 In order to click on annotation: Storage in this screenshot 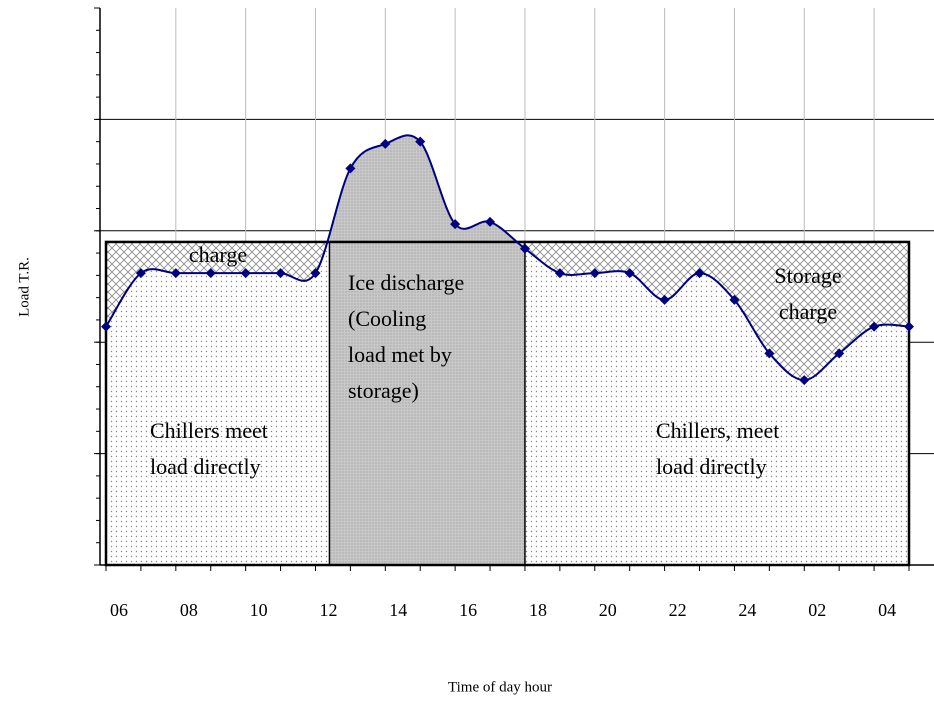, I will do `click(807, 275)`.